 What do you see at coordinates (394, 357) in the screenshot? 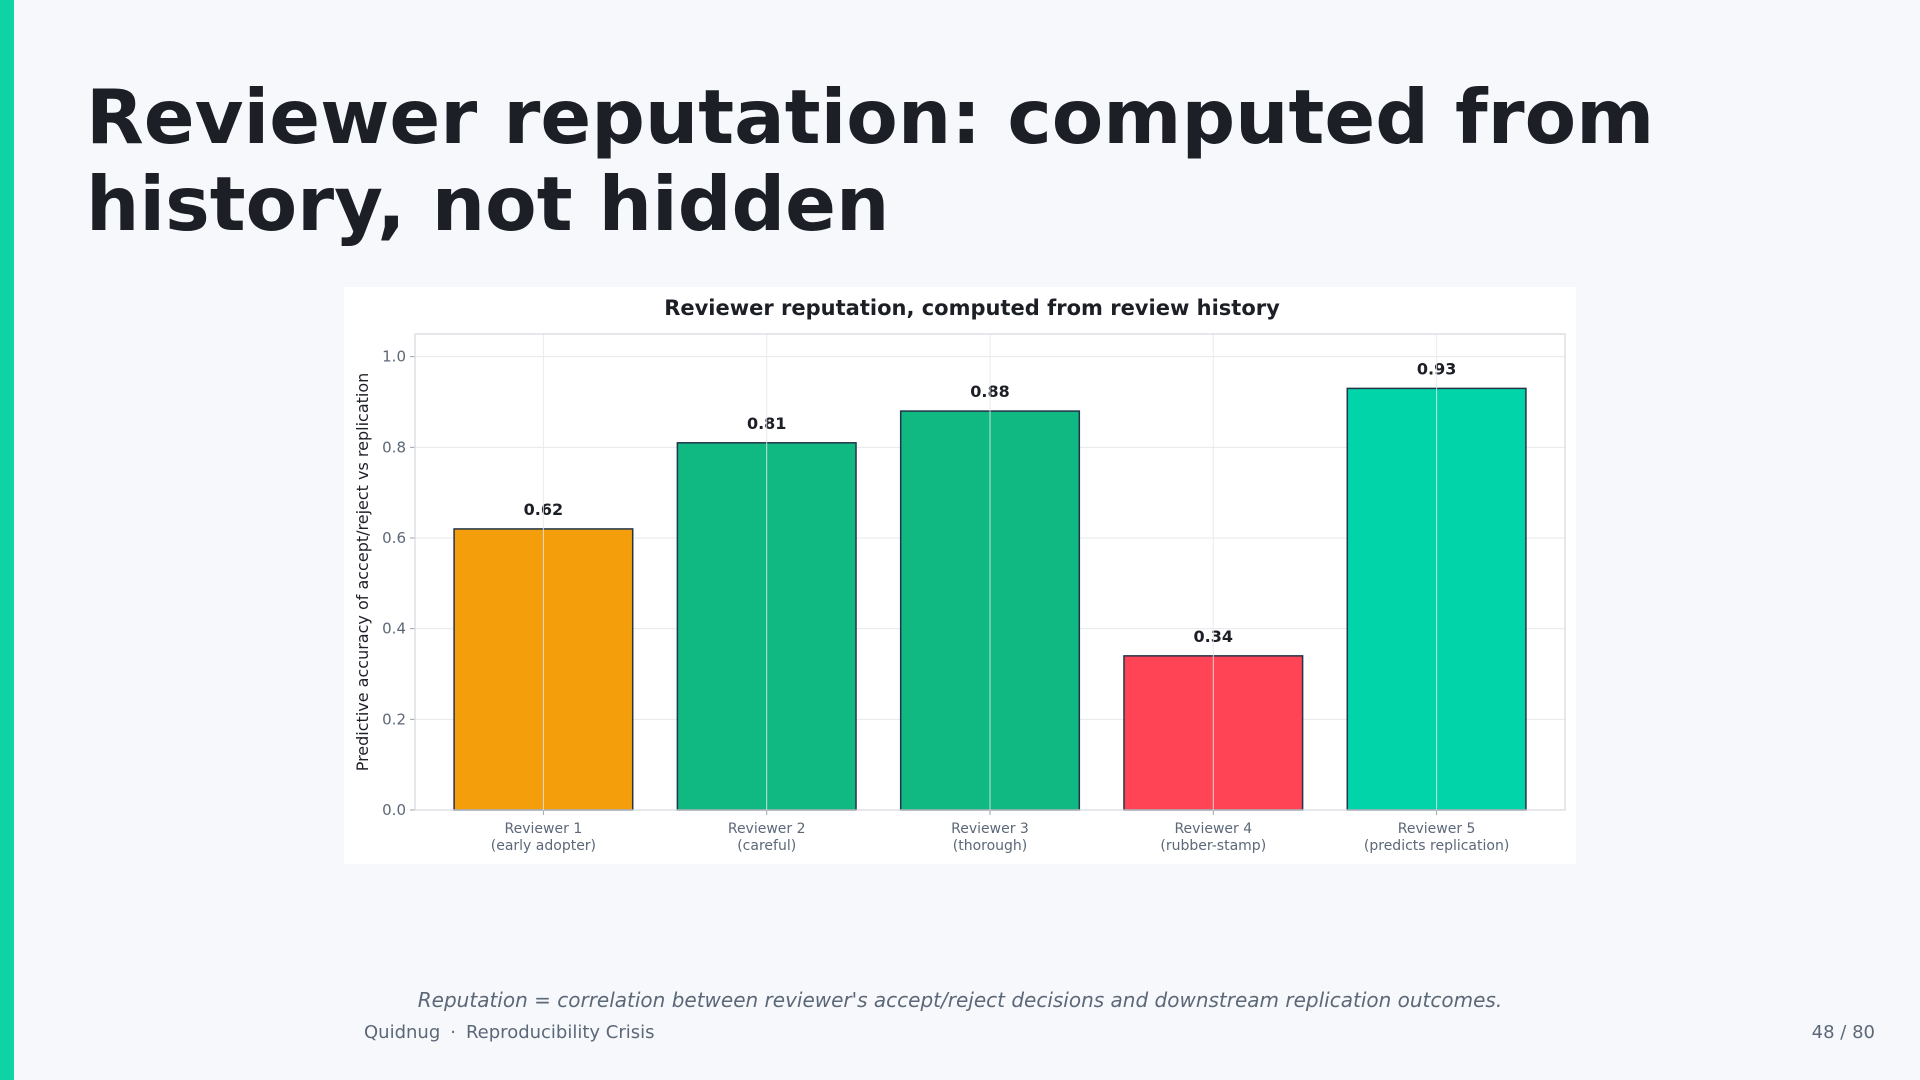
I see `y-tick-label: 1.0` at bounding box center [394, 357].